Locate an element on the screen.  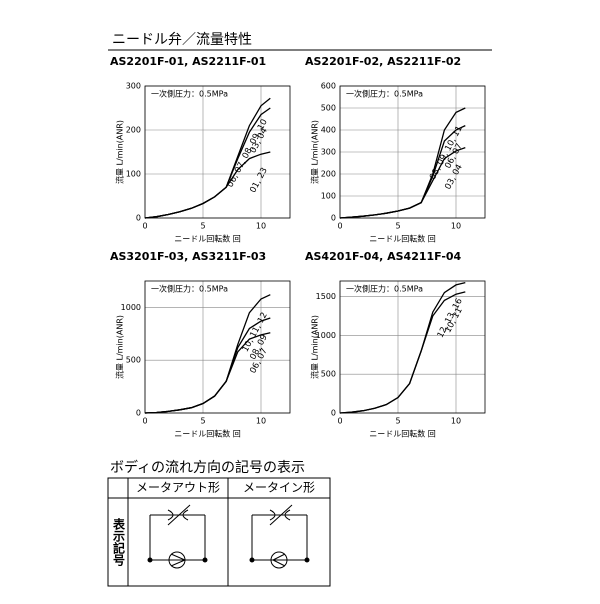
symbol-meter-out is located at coordinates (177, 536).